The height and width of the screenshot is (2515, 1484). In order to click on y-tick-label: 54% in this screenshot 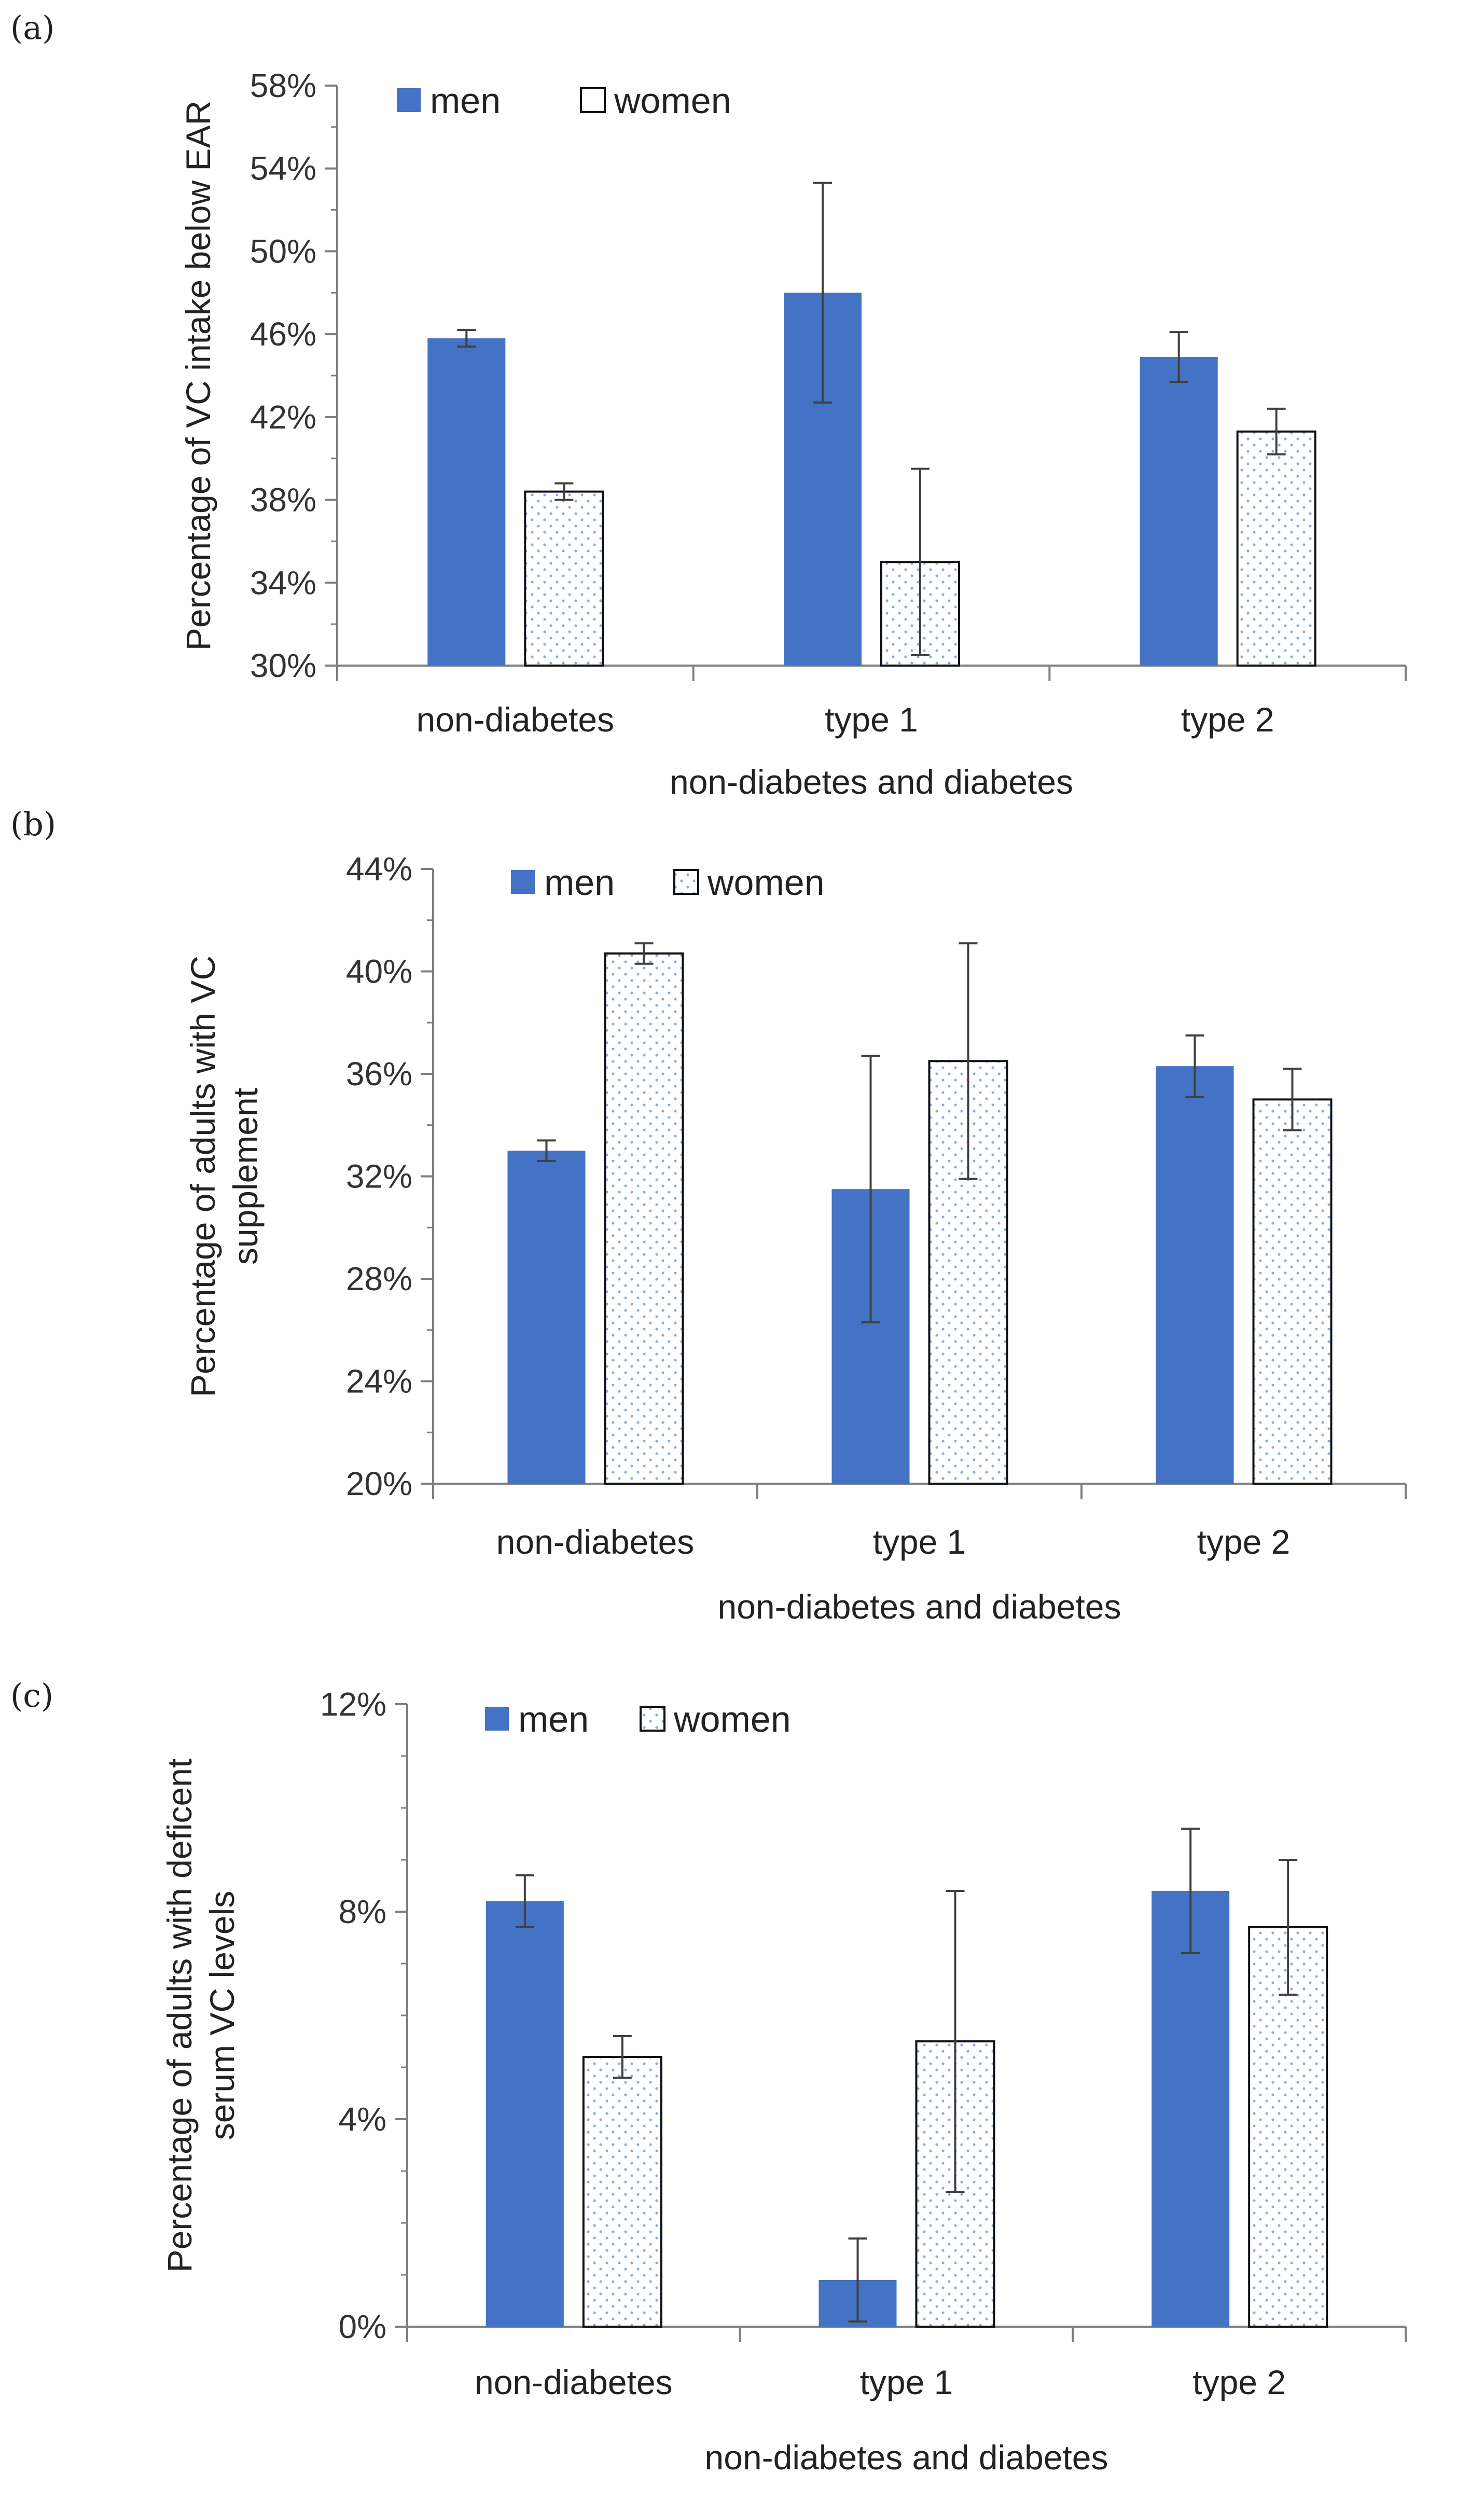, I will do `click(283, 168)`.